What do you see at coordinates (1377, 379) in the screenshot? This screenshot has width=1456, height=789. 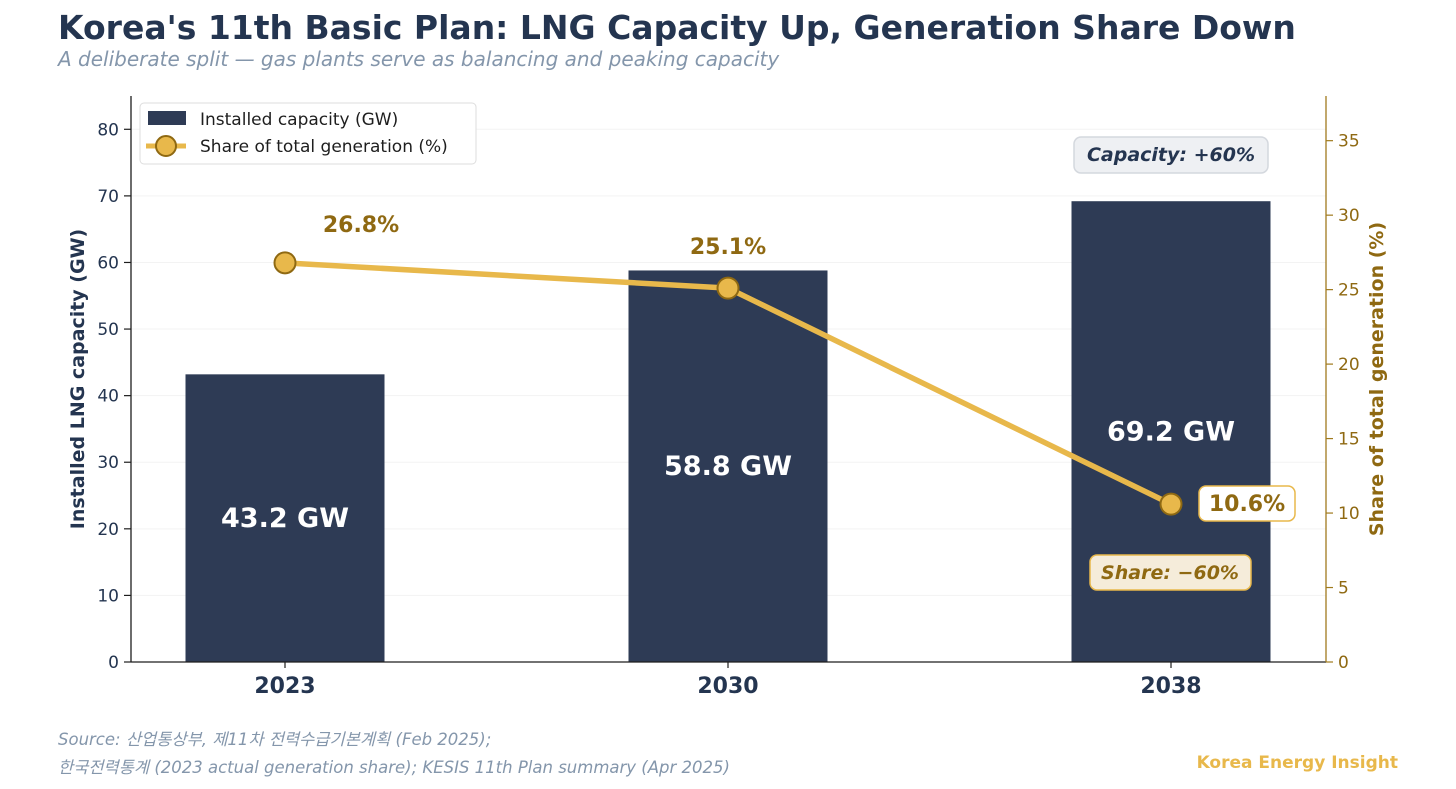 I see `y-axis-right-label: Share of total generation (%)` at bounding box center [1377, 379].